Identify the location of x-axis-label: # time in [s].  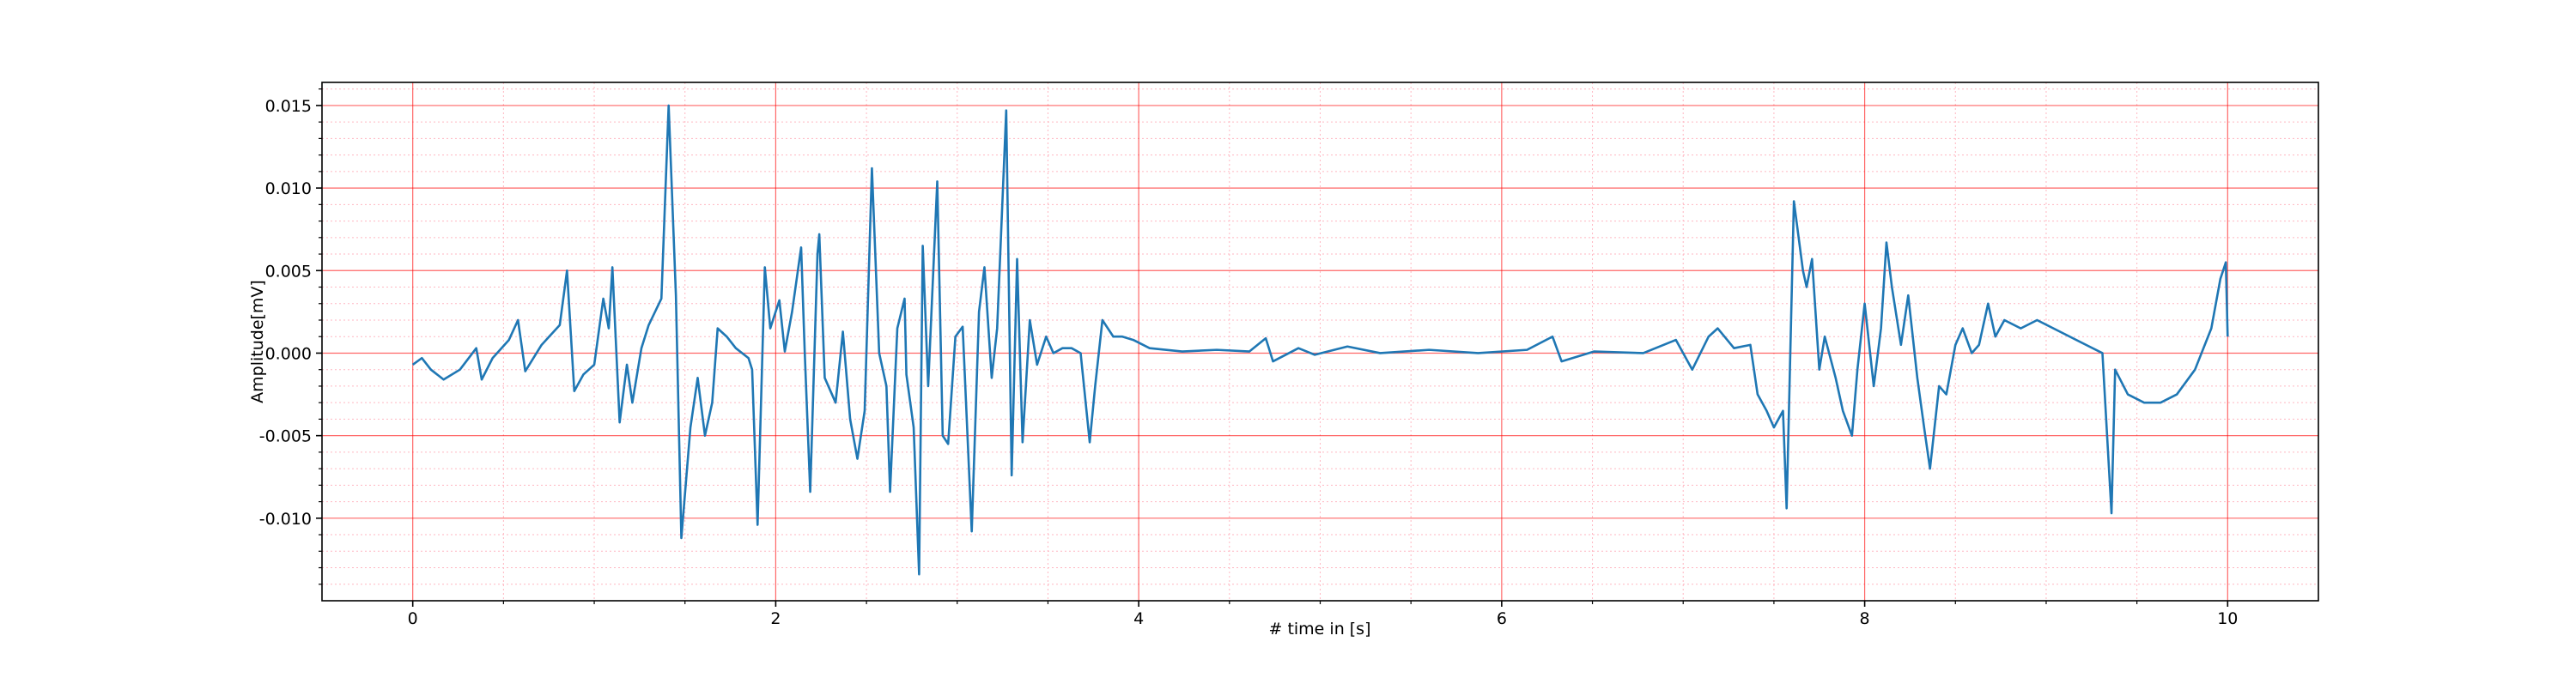
(1319, 629).